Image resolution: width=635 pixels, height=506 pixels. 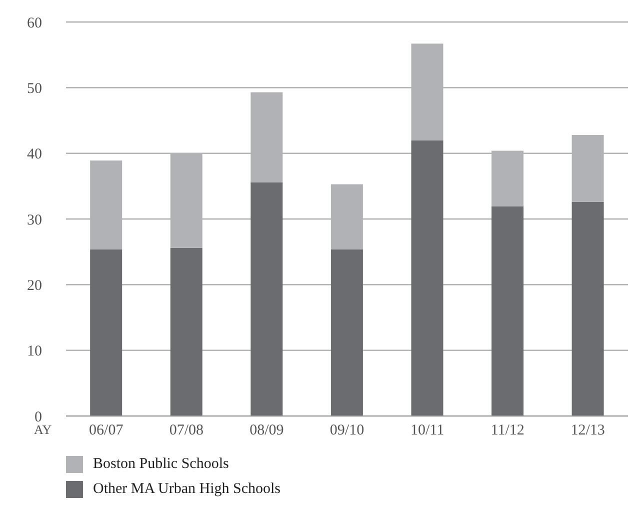 I want to click on y-tick-label: 60, so click(x=34, y=23).